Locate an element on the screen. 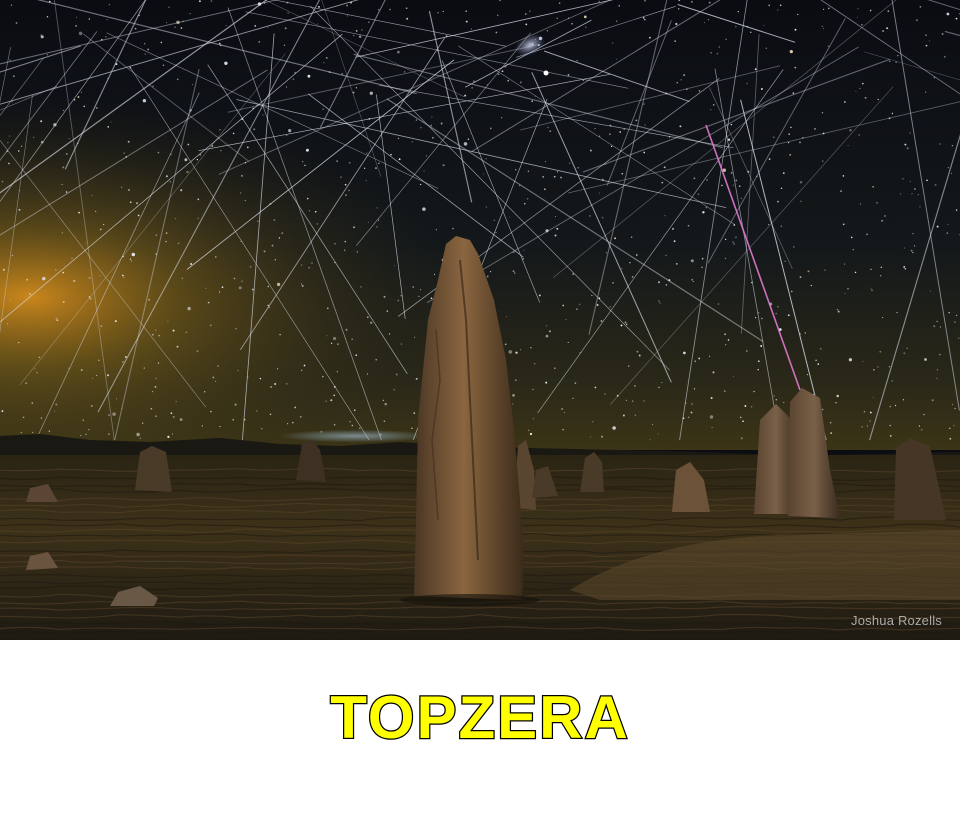 The width and height of the screenshot is (960, 840). sand-ripple is located at coordinates (480, 623).